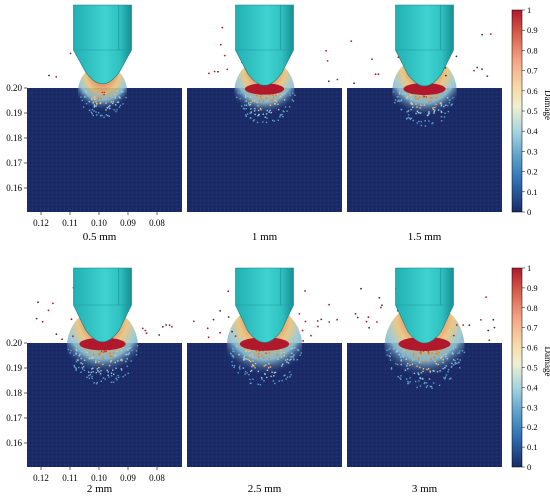  What do you see at coordinates (424, 89) in the screenshot?
I see `crushed-band` at bounding box center [424, 89].